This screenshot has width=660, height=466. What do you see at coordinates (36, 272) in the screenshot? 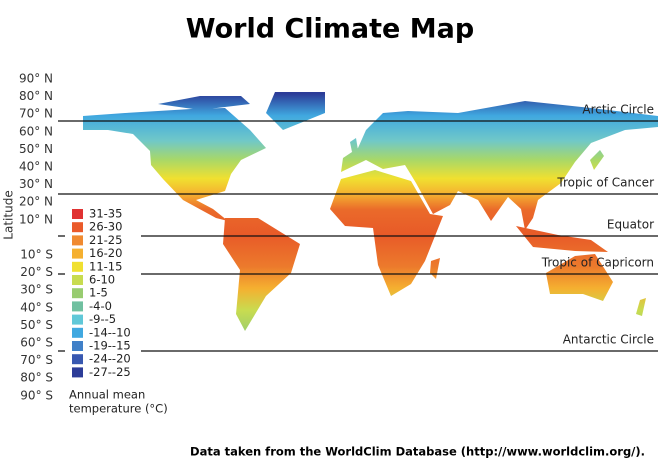
I see `latitude-label: 20° S` at bounding box center [36, 272].